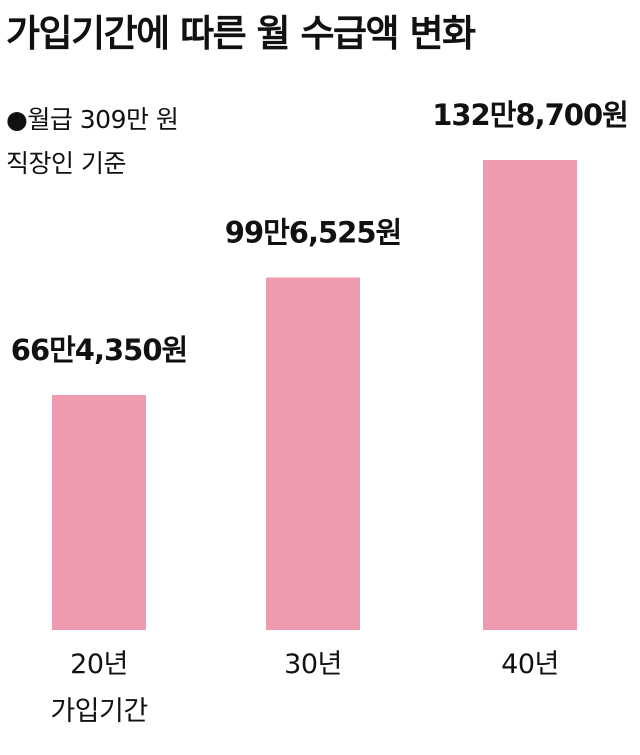 Image resolution: width=640 pixels, height=755 pixels. What do you see at coordinates (241, 33) in the screenshot?
I see `chart-title: 가입기간에 따른 월 수급액 변화` at bounding box center [241, 33].